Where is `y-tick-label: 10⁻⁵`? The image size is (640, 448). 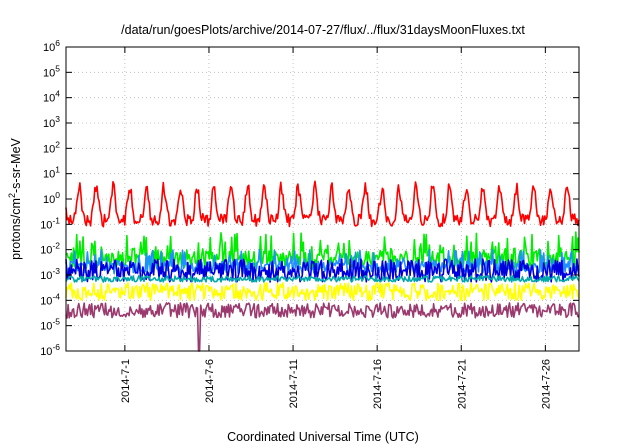 y-tick-label: 10⁻⁵ is located at coordinates (50, 325).